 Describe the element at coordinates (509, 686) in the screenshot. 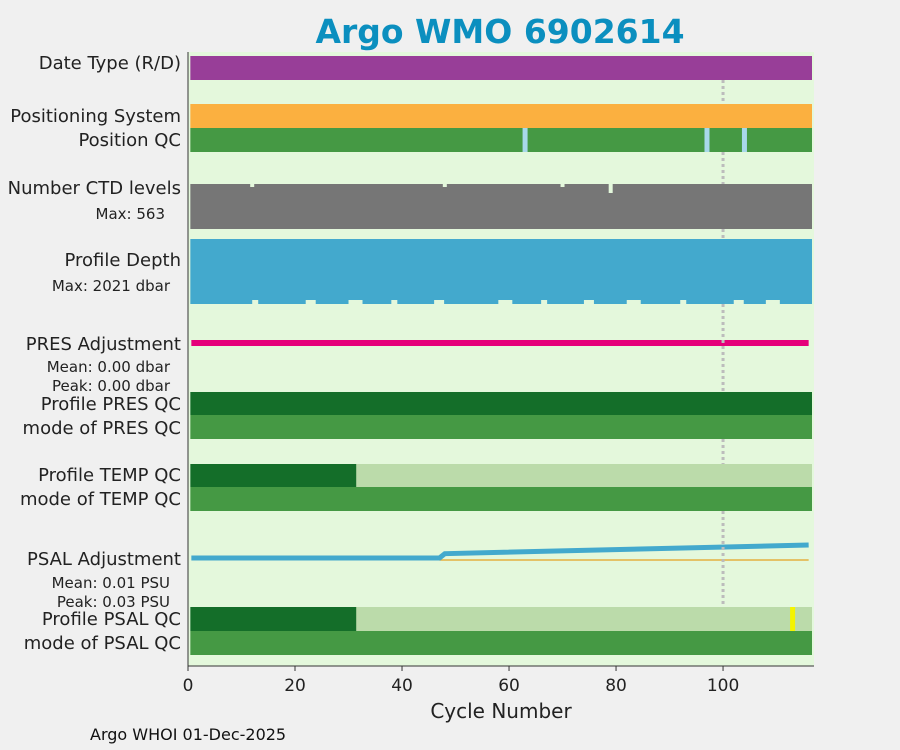

I see `x-tick-label: 60` at that location.